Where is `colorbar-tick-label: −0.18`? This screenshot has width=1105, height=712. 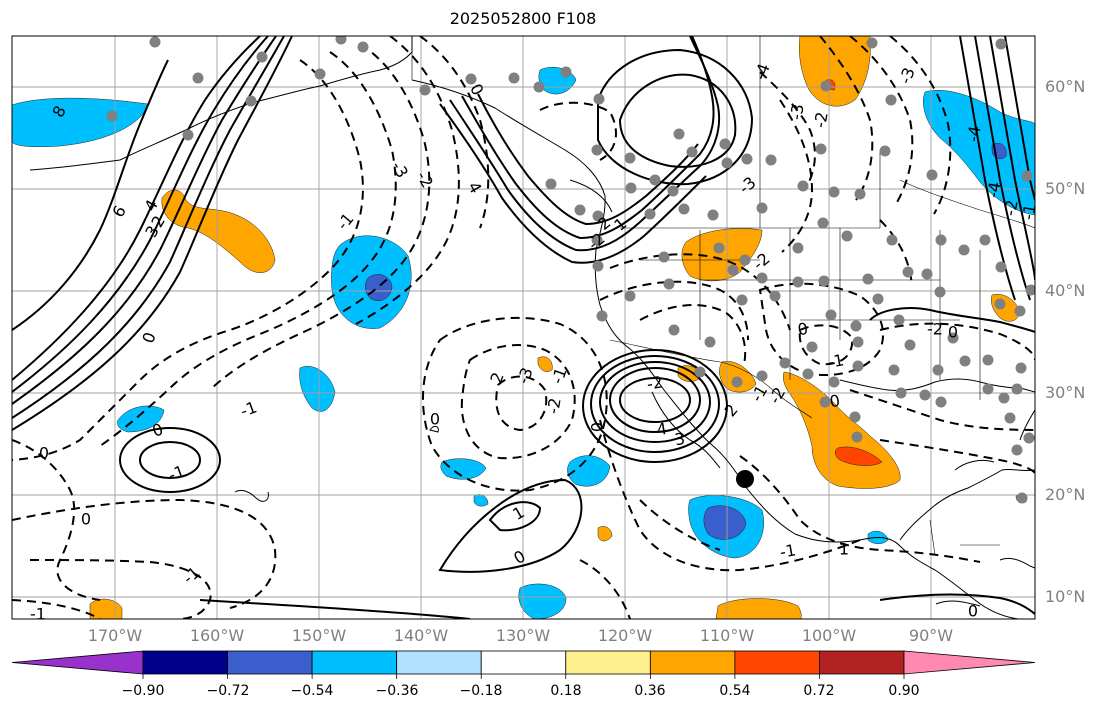 colorbar-tick-label: −0.18 is located at coordinates (481, 691).